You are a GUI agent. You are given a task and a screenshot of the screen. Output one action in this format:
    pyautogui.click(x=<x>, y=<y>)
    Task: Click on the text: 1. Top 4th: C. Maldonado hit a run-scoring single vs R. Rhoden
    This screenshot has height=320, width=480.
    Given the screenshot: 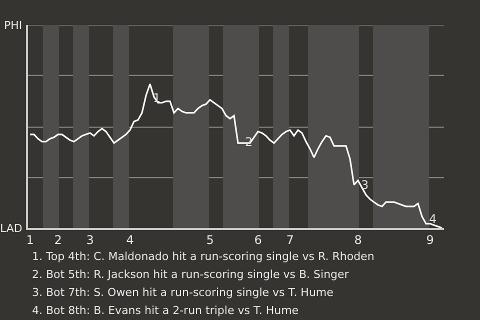 What is the action you would take?
    pyautogui.click(x=203, y=256)
    